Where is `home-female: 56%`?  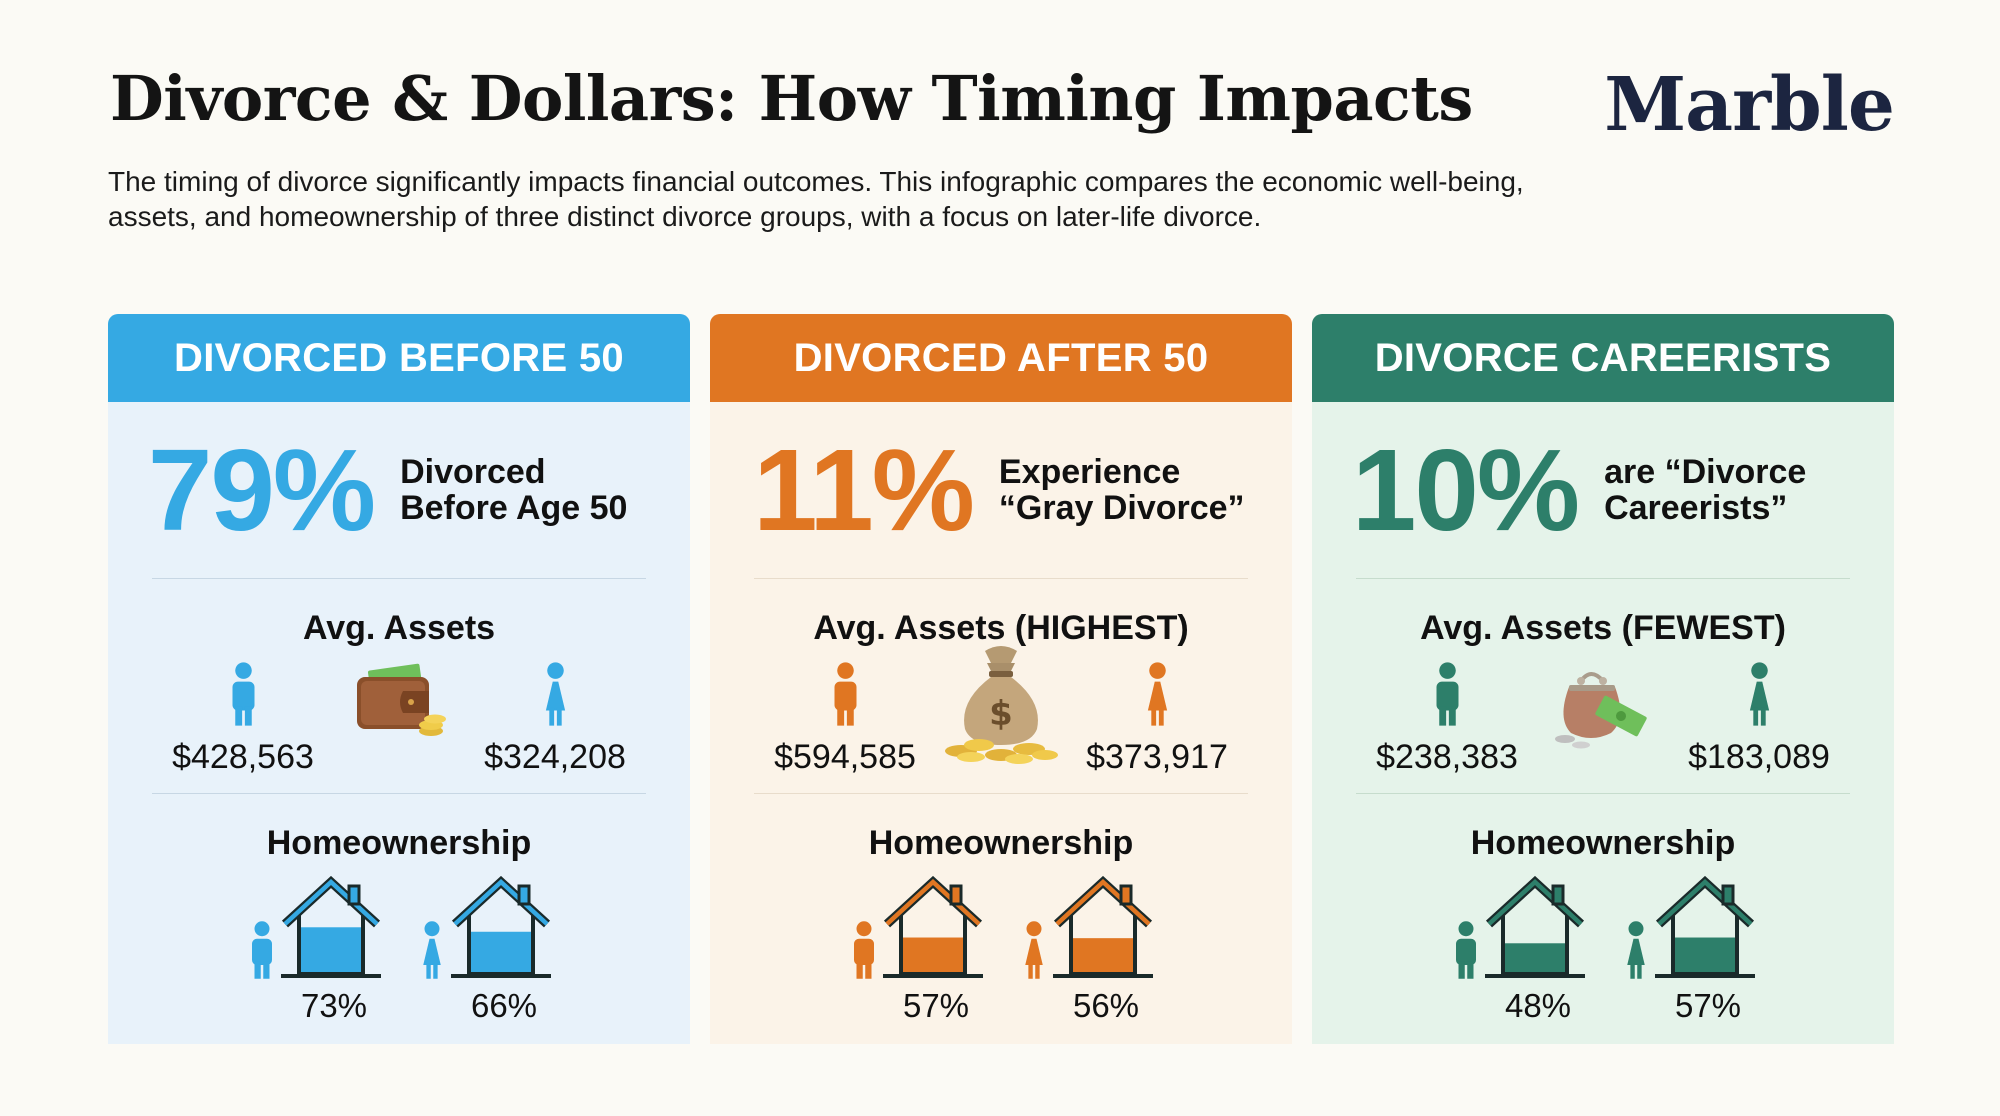 home-female: 56% is located at coordinates (1086, 950).